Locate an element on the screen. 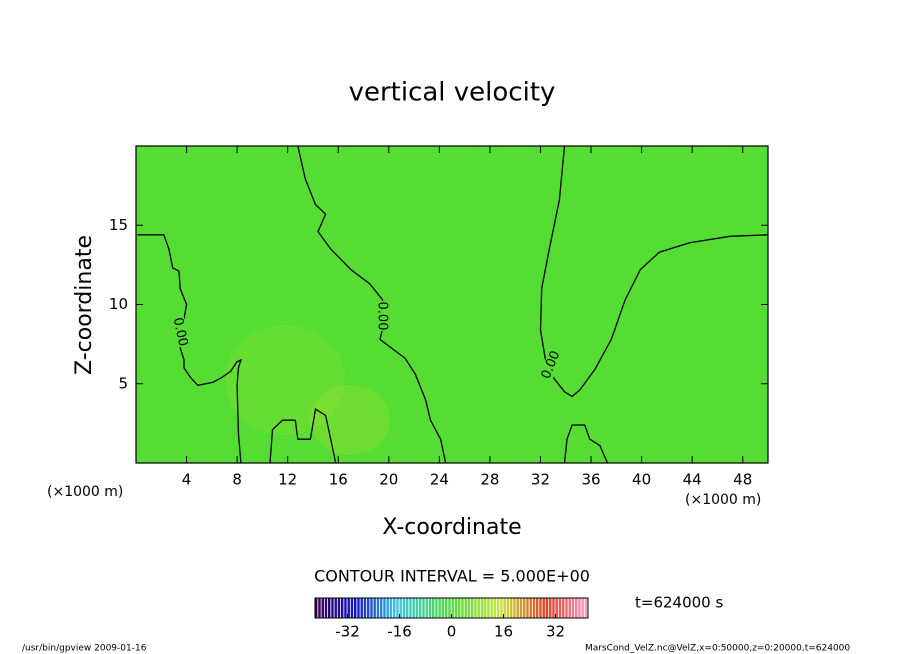  y-axis-label: Z-coordinate is located at coordinates (84, 305).